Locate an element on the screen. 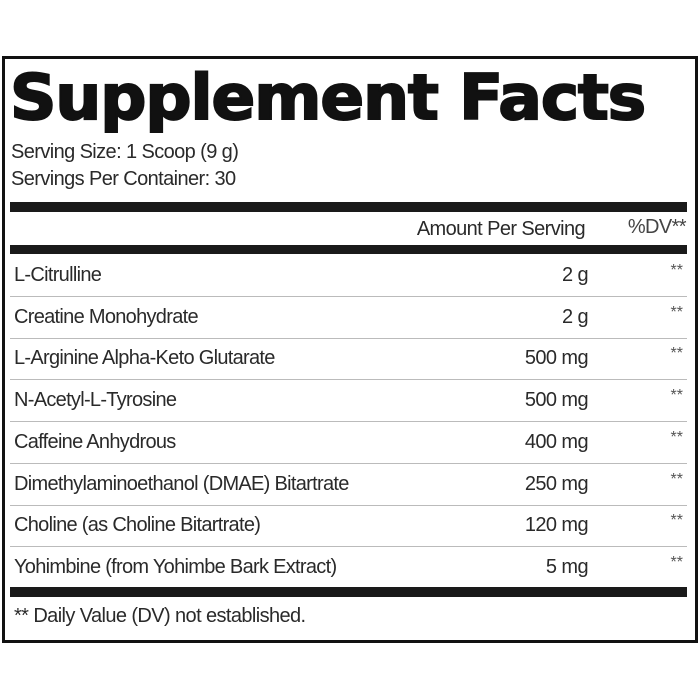  ingredient-row: Caffeine Anhydrous 400 mg ** is located at coordinates (348, 442).